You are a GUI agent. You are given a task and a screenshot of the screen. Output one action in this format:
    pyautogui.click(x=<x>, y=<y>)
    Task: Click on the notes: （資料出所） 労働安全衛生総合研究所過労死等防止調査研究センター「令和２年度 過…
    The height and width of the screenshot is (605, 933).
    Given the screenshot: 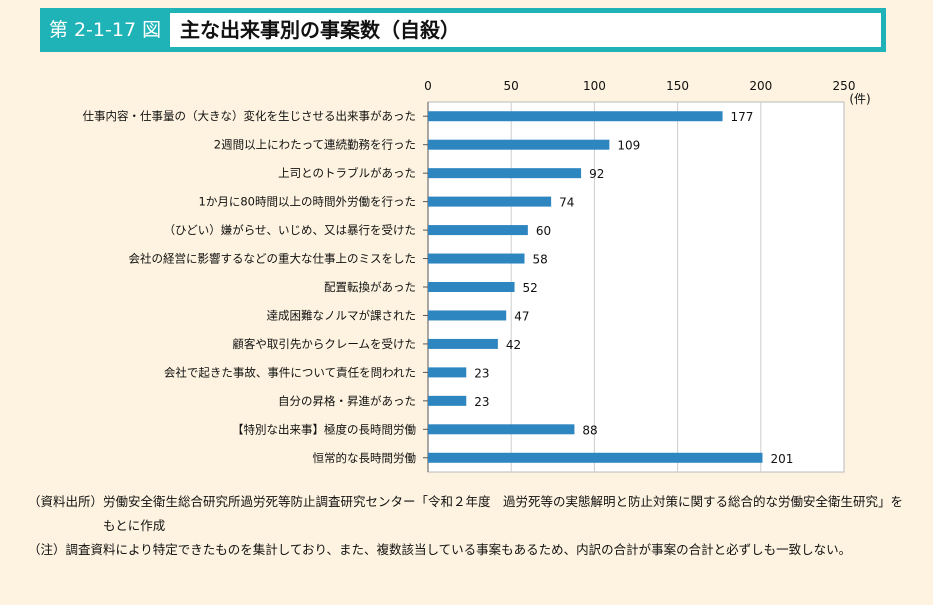 What is the action you would take?
    pyautogui.click(x=468, y=526)
    